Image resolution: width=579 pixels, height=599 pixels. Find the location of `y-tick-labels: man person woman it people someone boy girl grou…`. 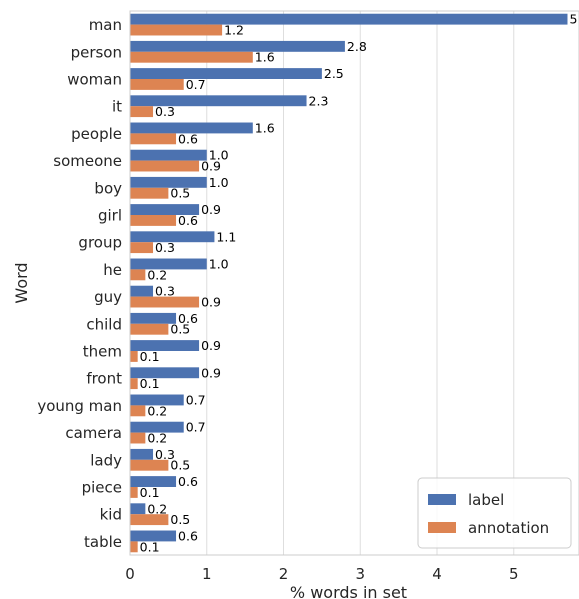

y-tick-labels: man person woman it people someone boy girl grou… is located at coordinates (79, 283).